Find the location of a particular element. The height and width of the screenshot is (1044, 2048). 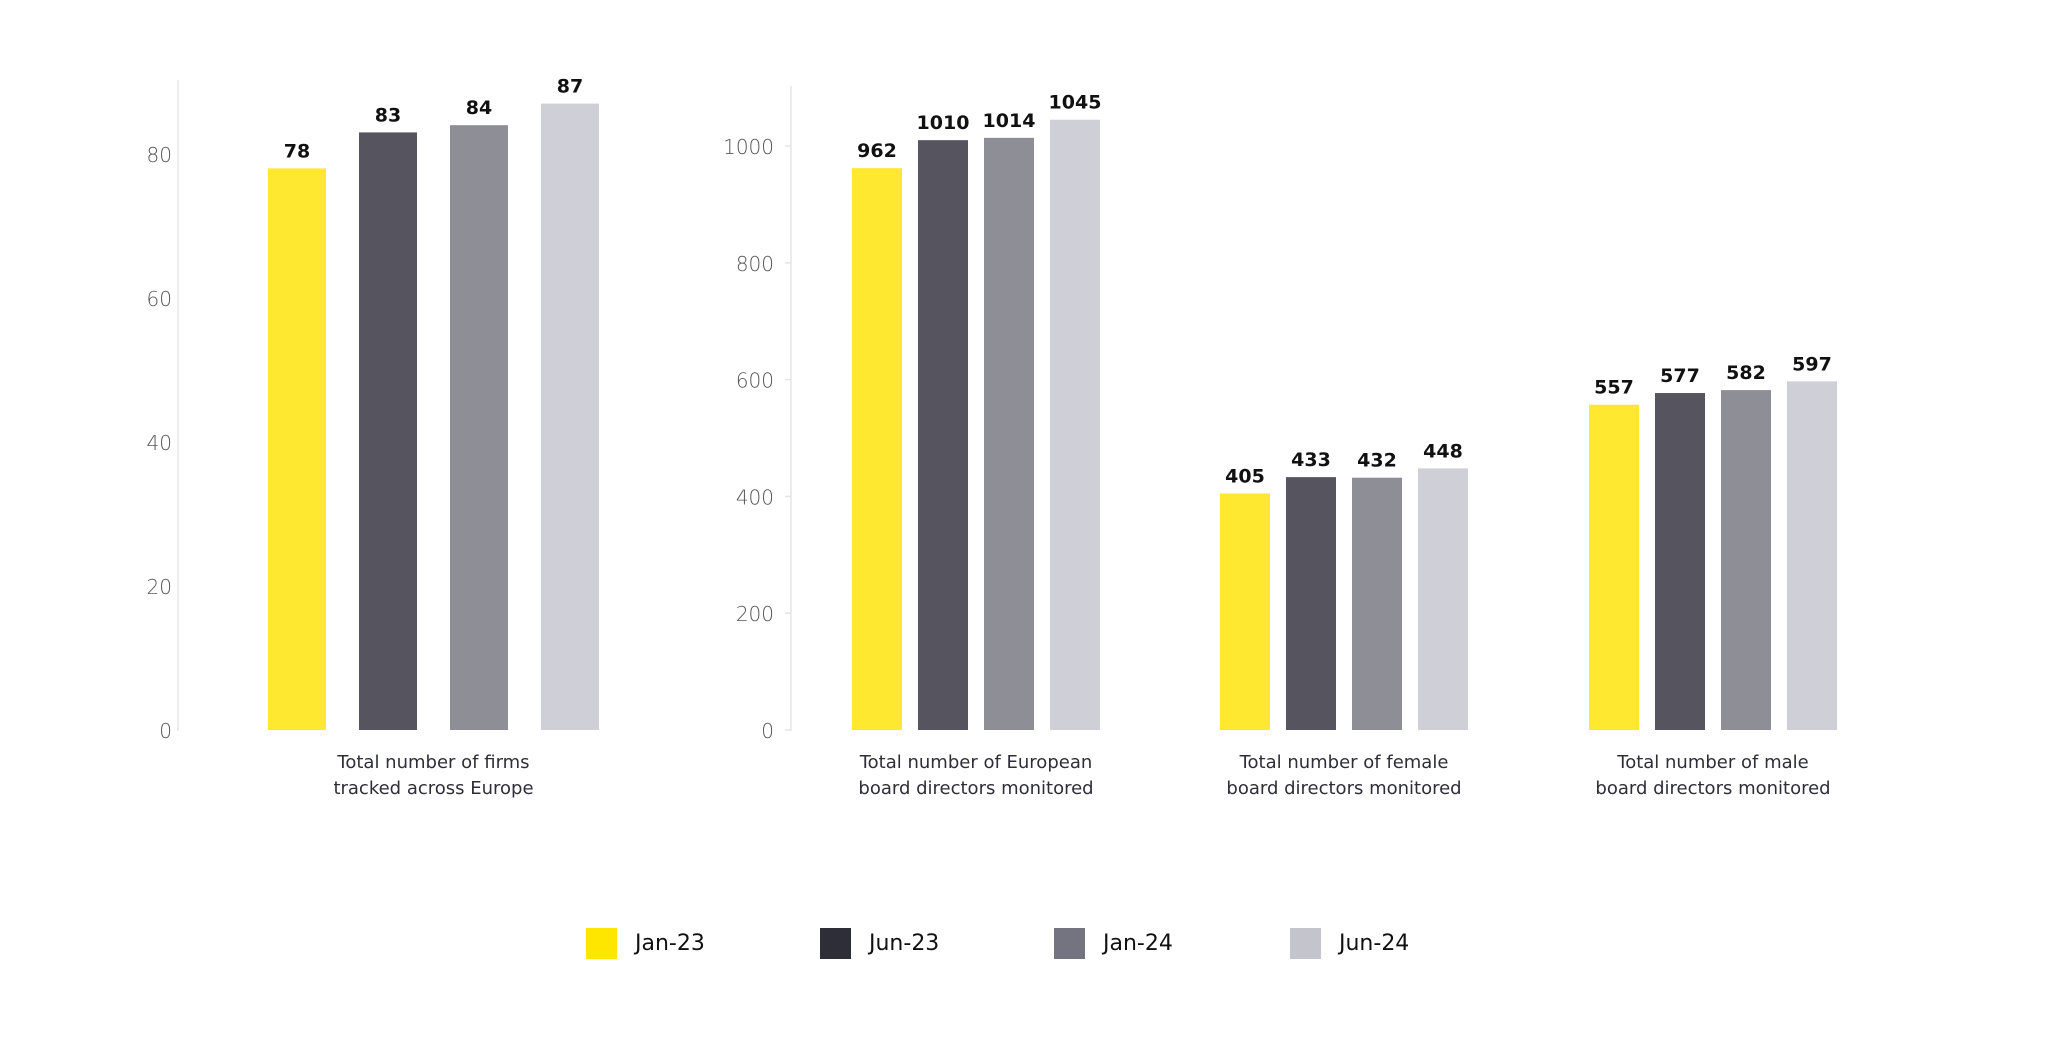

chart-2-y-tick-label-600: 600 is located at coordinates (755, 381).